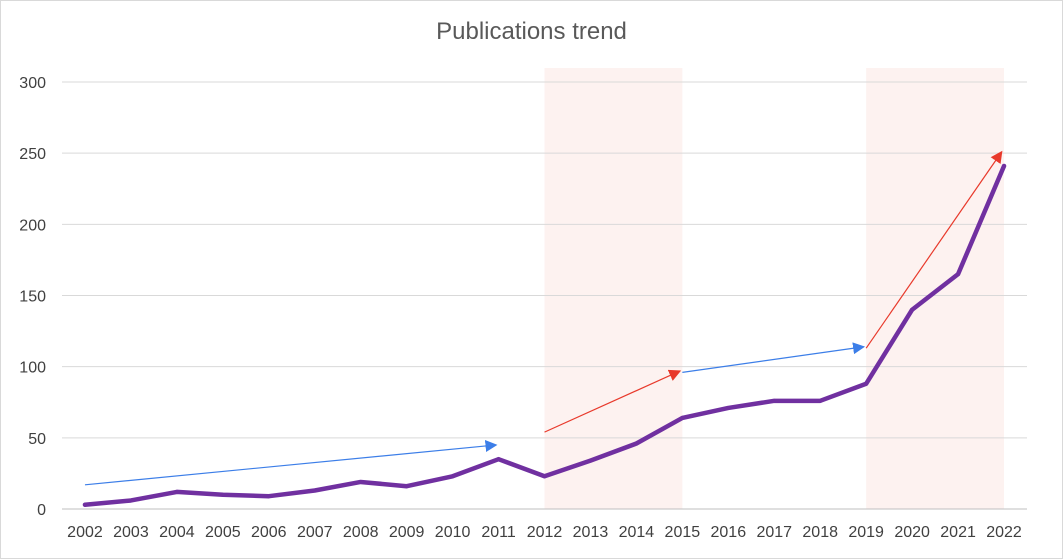 The height and width of the screenshot is (559, 1063). Describe the element at coordinates (591, 532) in the screenshot. I see `x-tick-label: 2013` at that location.